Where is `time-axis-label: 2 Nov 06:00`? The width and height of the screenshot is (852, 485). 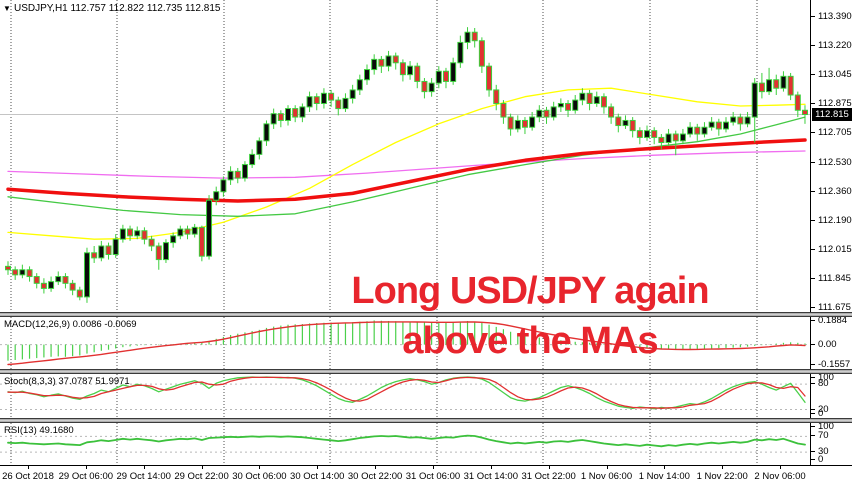
time-axis-label: 2 Nov 06:00 is located at coordinates (780, 476).